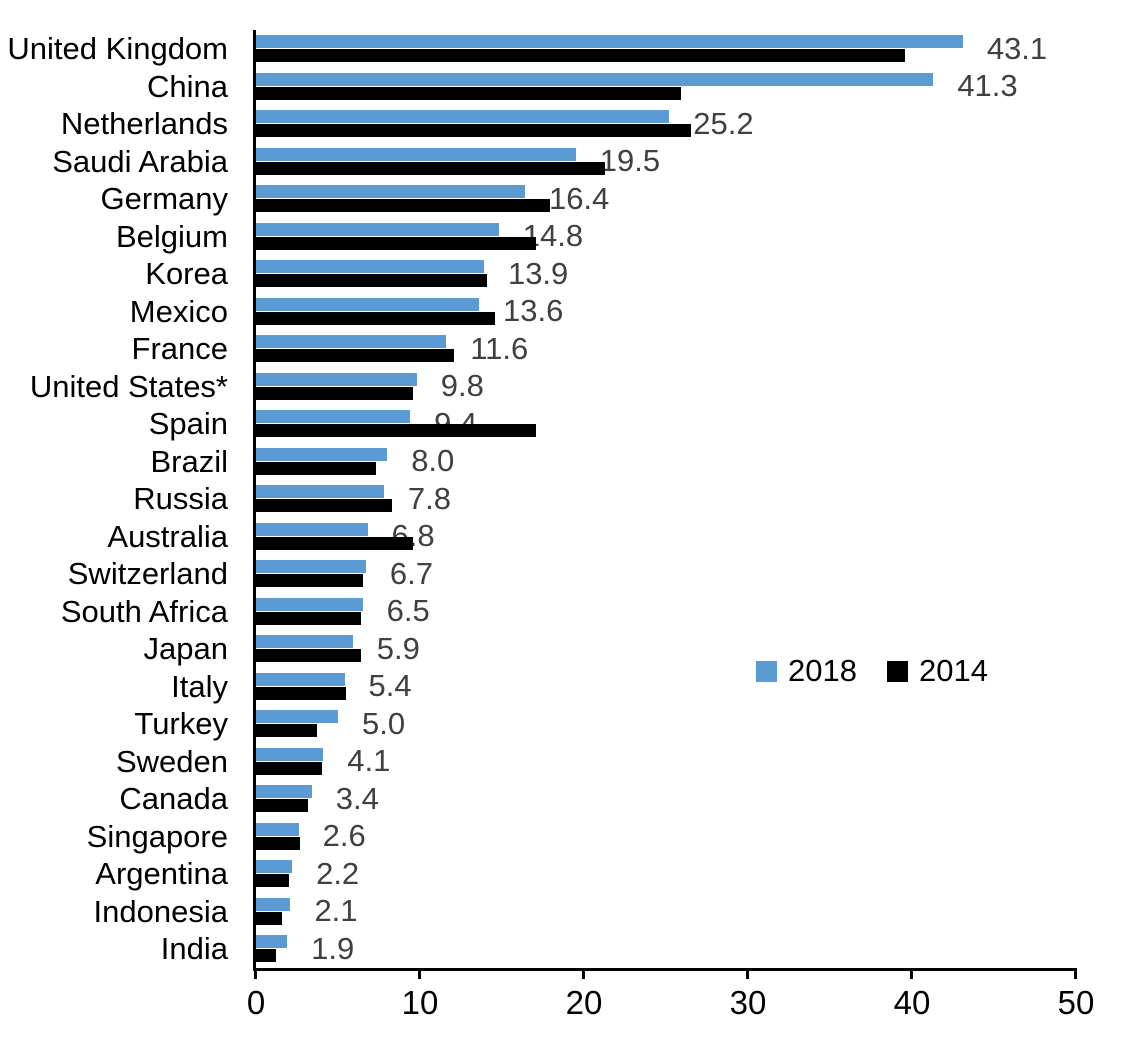 The width and height of the screenshot is (1123, 1041). What do you see at coordinates (596, 237) in the screenshot?
I see `bar-row: Belgium 14.8` at bounding box center [596, 237].